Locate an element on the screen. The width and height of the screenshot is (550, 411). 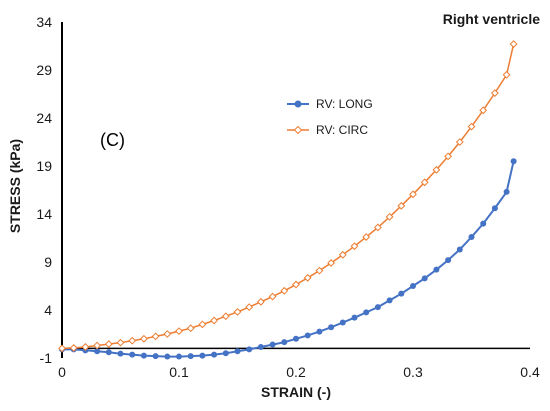
y-tick-label: 9 is located at coordinates (48, 262).